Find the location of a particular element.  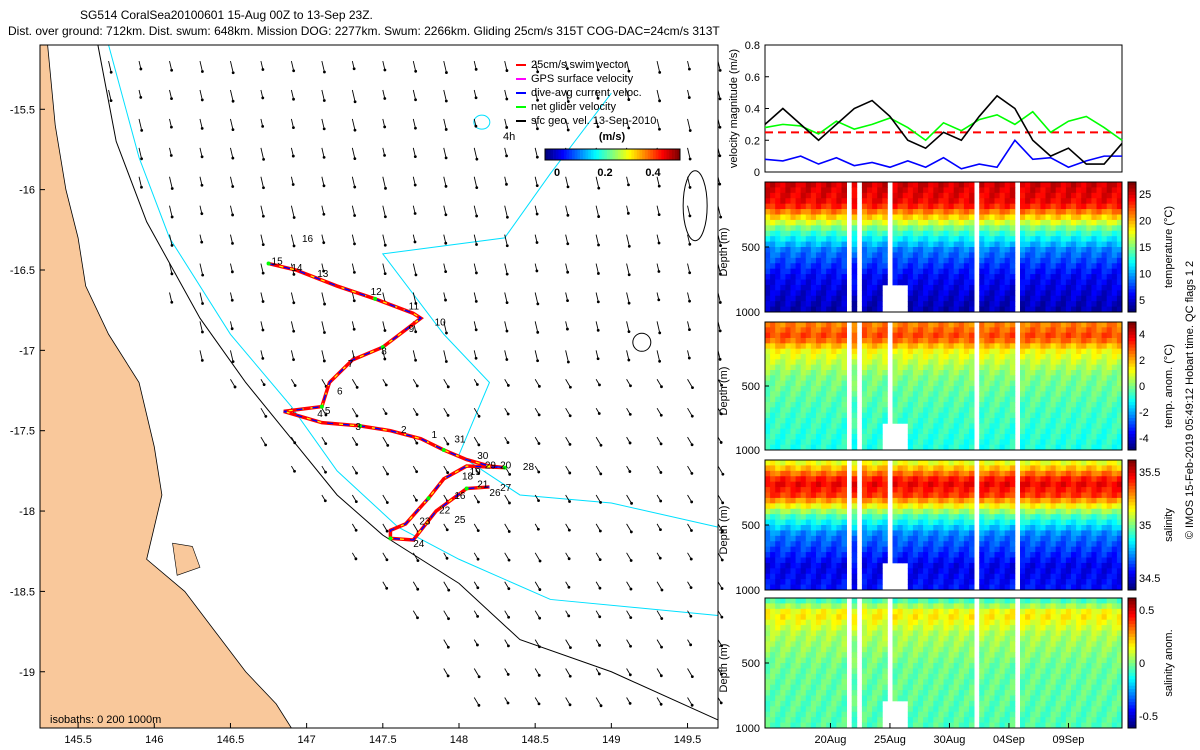

colorbar-cell is located at coordinates (652, 154).